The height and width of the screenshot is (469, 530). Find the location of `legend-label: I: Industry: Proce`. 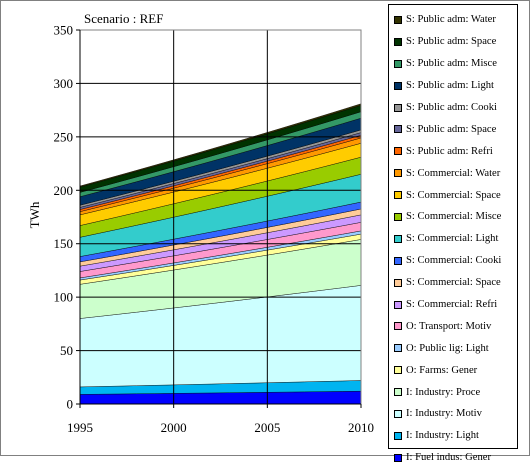

legend-label: I: Industry: Proce is located at coordinates (443, 392).